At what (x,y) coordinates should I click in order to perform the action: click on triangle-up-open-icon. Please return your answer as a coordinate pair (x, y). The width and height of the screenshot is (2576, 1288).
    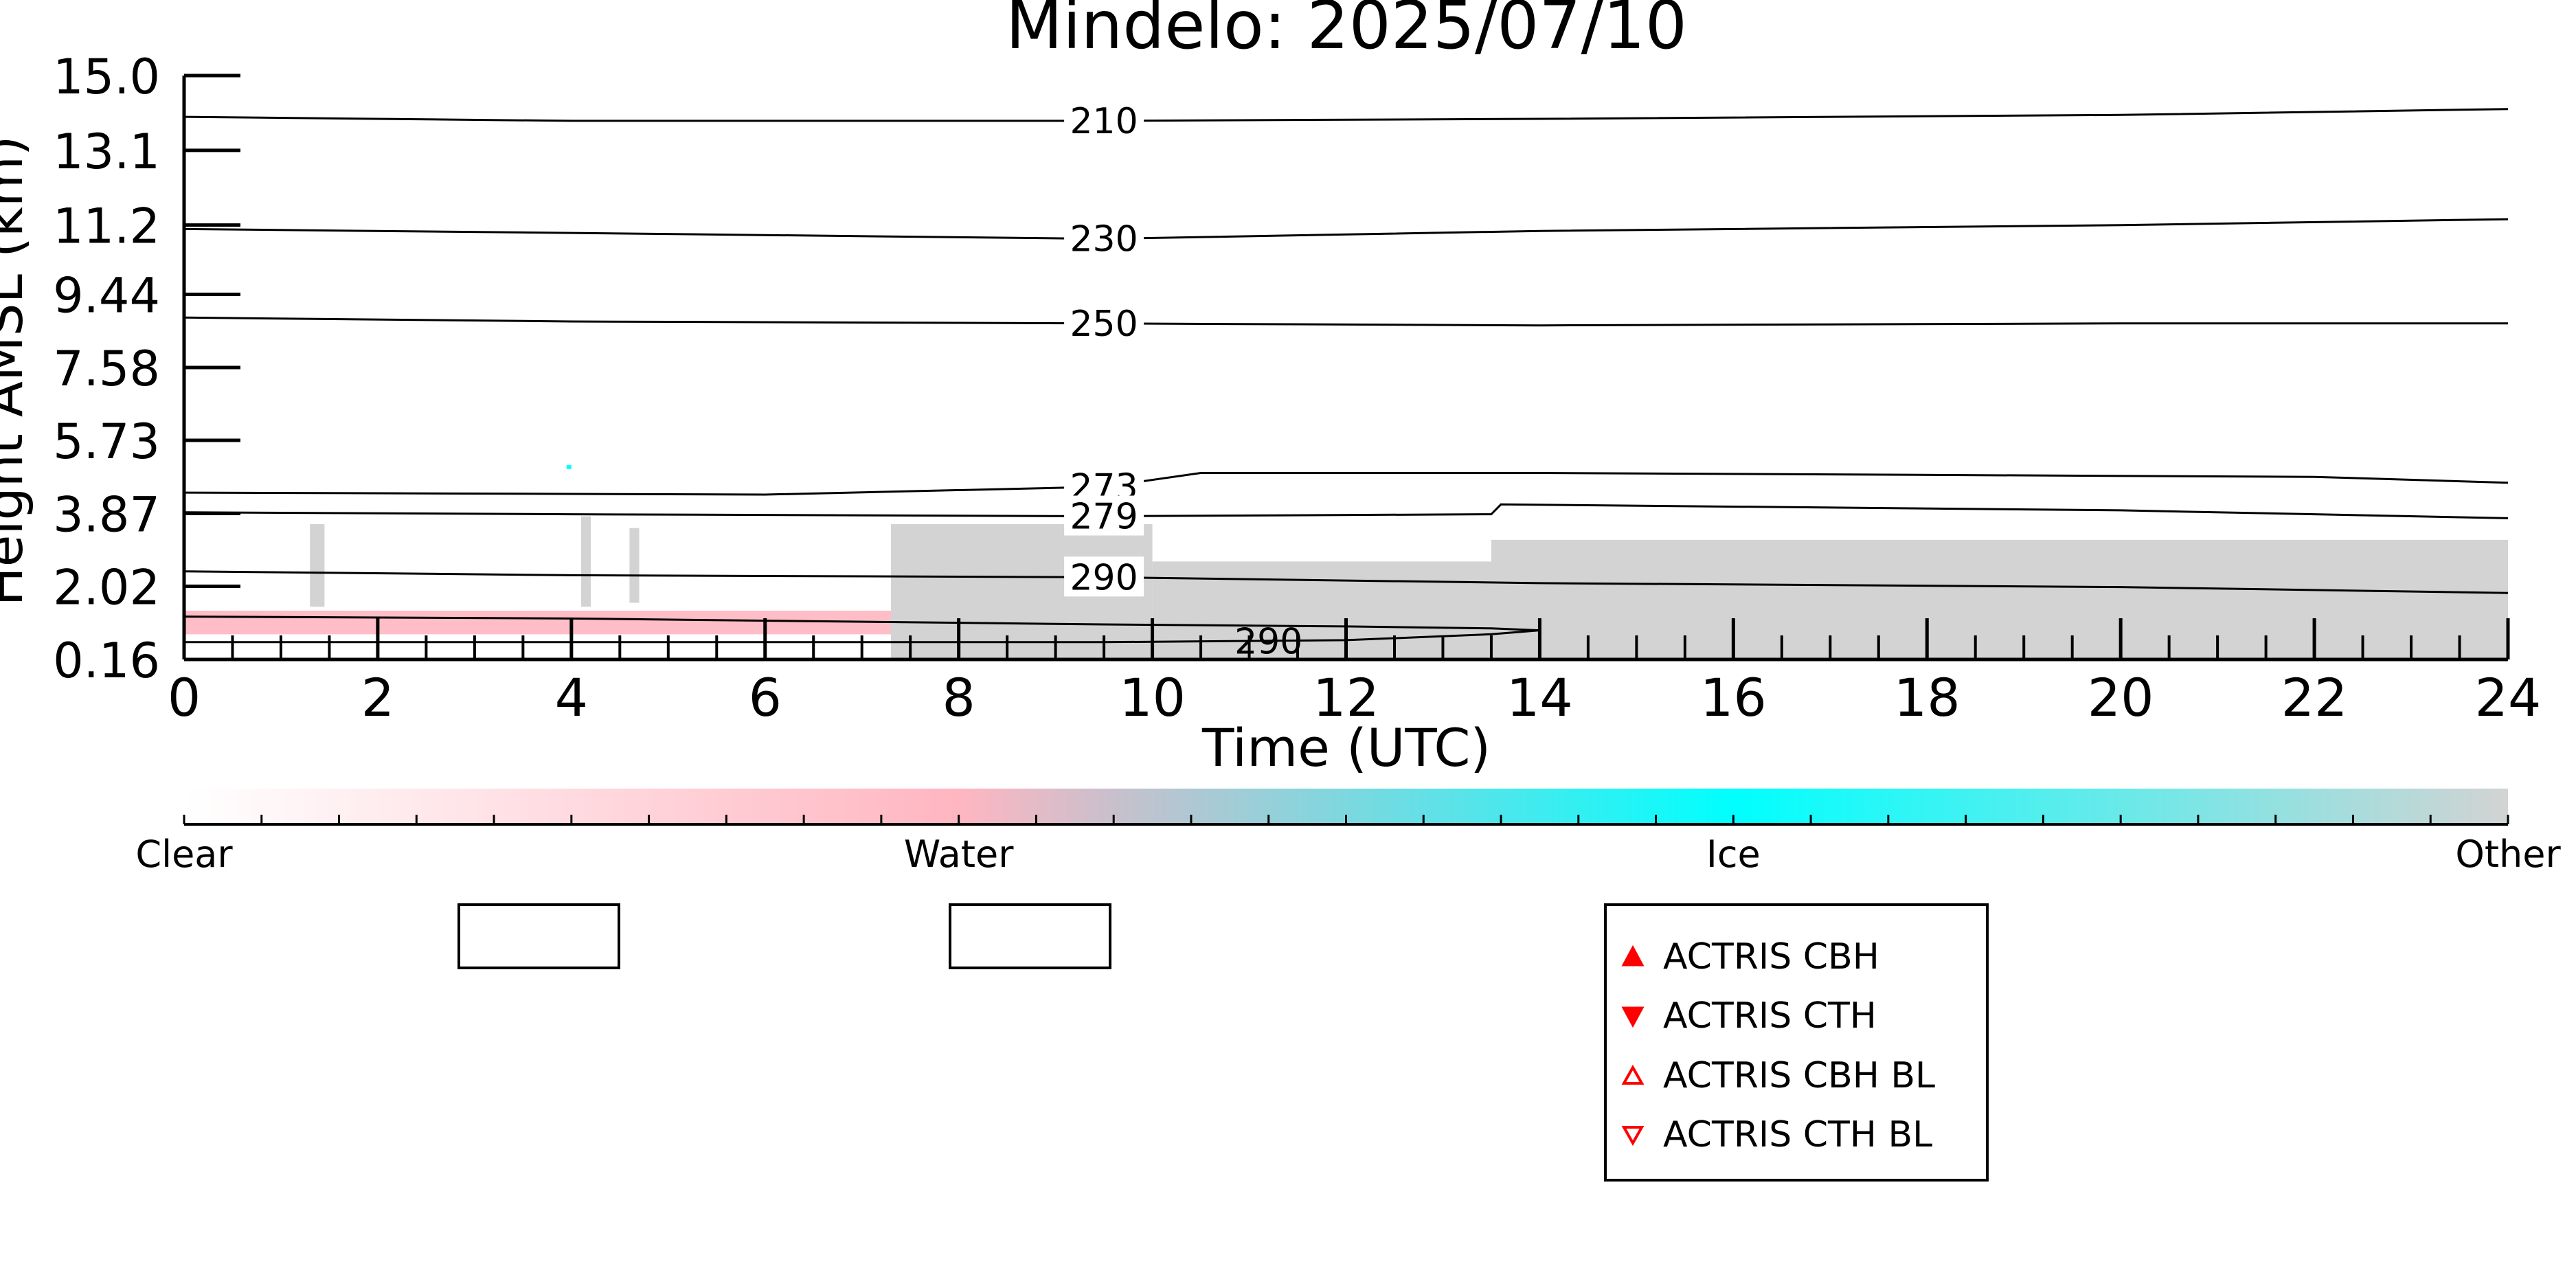
    Looking at the image, I should click on (1633, 1074).